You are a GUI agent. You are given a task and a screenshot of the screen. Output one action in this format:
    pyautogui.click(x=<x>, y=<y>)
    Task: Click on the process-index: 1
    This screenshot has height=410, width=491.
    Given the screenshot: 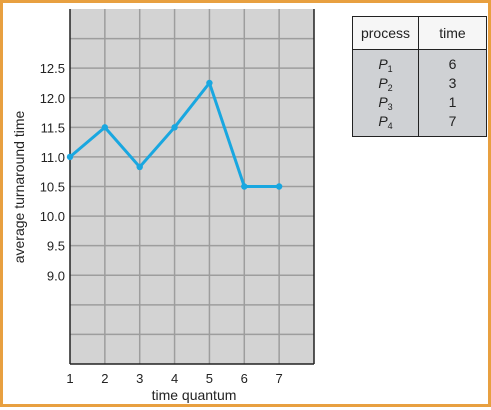 What is the action you would take?
    pyautogui.click(x=390, y=69)
    